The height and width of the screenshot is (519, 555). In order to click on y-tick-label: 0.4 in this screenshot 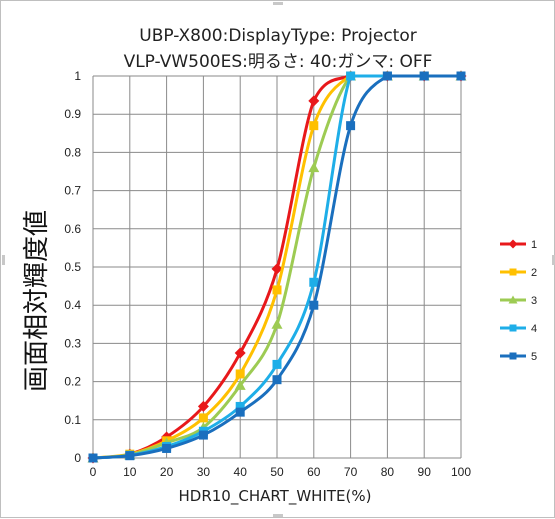, I will do `click(72, 305)`.